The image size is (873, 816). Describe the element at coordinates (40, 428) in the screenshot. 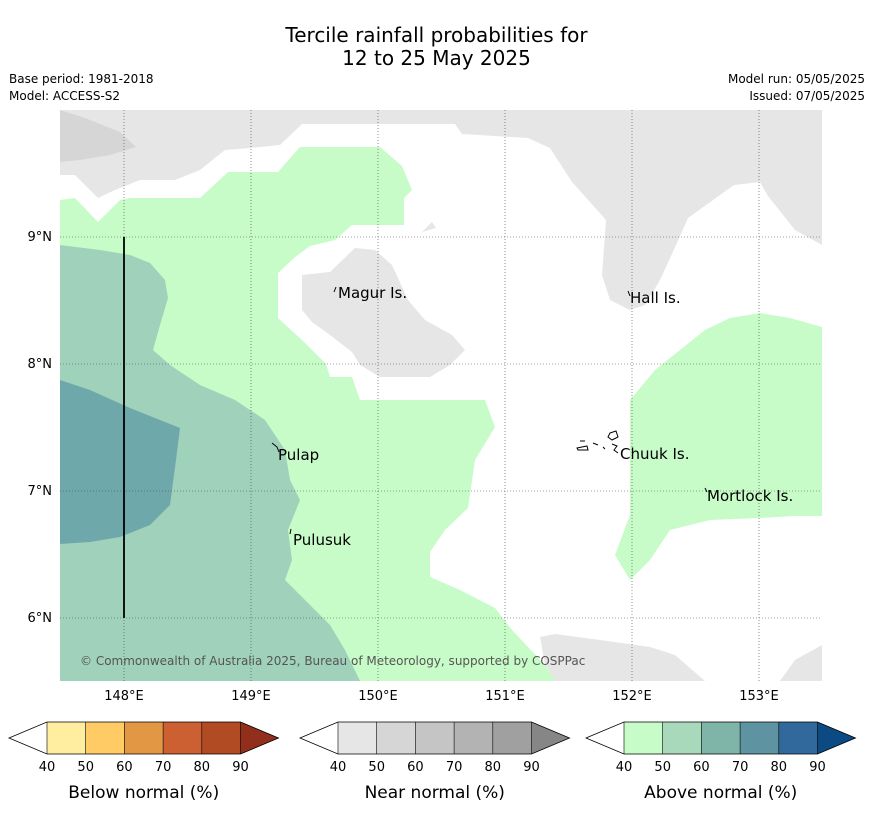

I see `latitude-labels: 9°N 8°N 7°N 6°N` at that location.